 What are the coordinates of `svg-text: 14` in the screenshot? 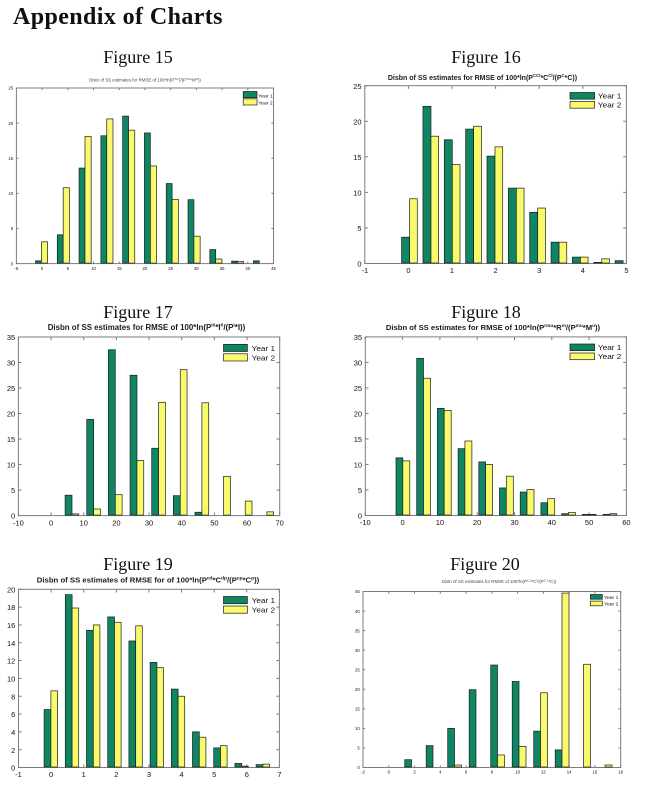 It's located at (11, 643).